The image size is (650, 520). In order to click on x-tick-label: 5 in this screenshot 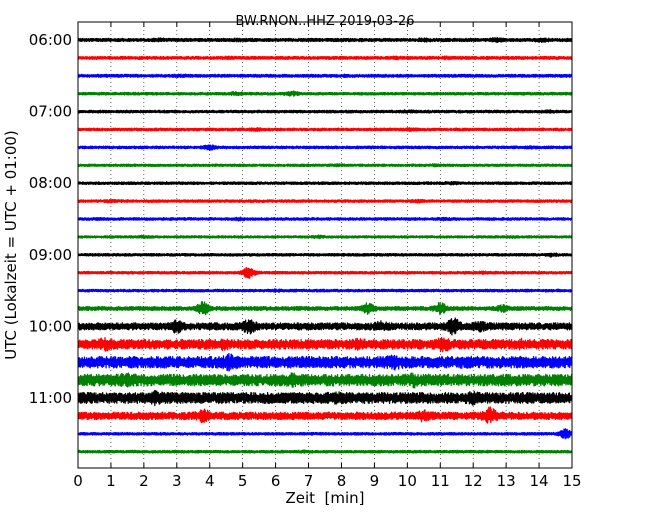, I will do `click(243, 481)`.